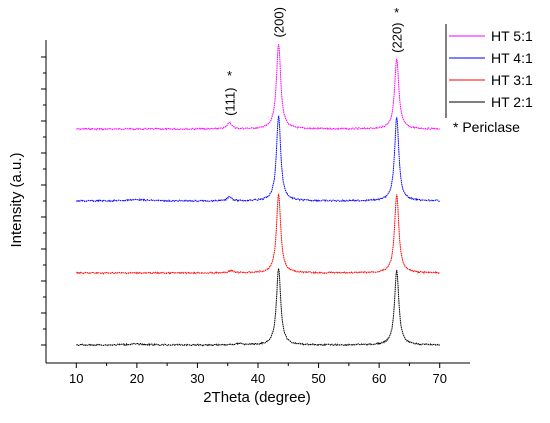 Image resolution: width=550 pixels, height=423 pixels. Describe the element at coordinates (314, 58) in the screenshot. I see `peak-annotations: (111) * (200) * (220) *` at that location.